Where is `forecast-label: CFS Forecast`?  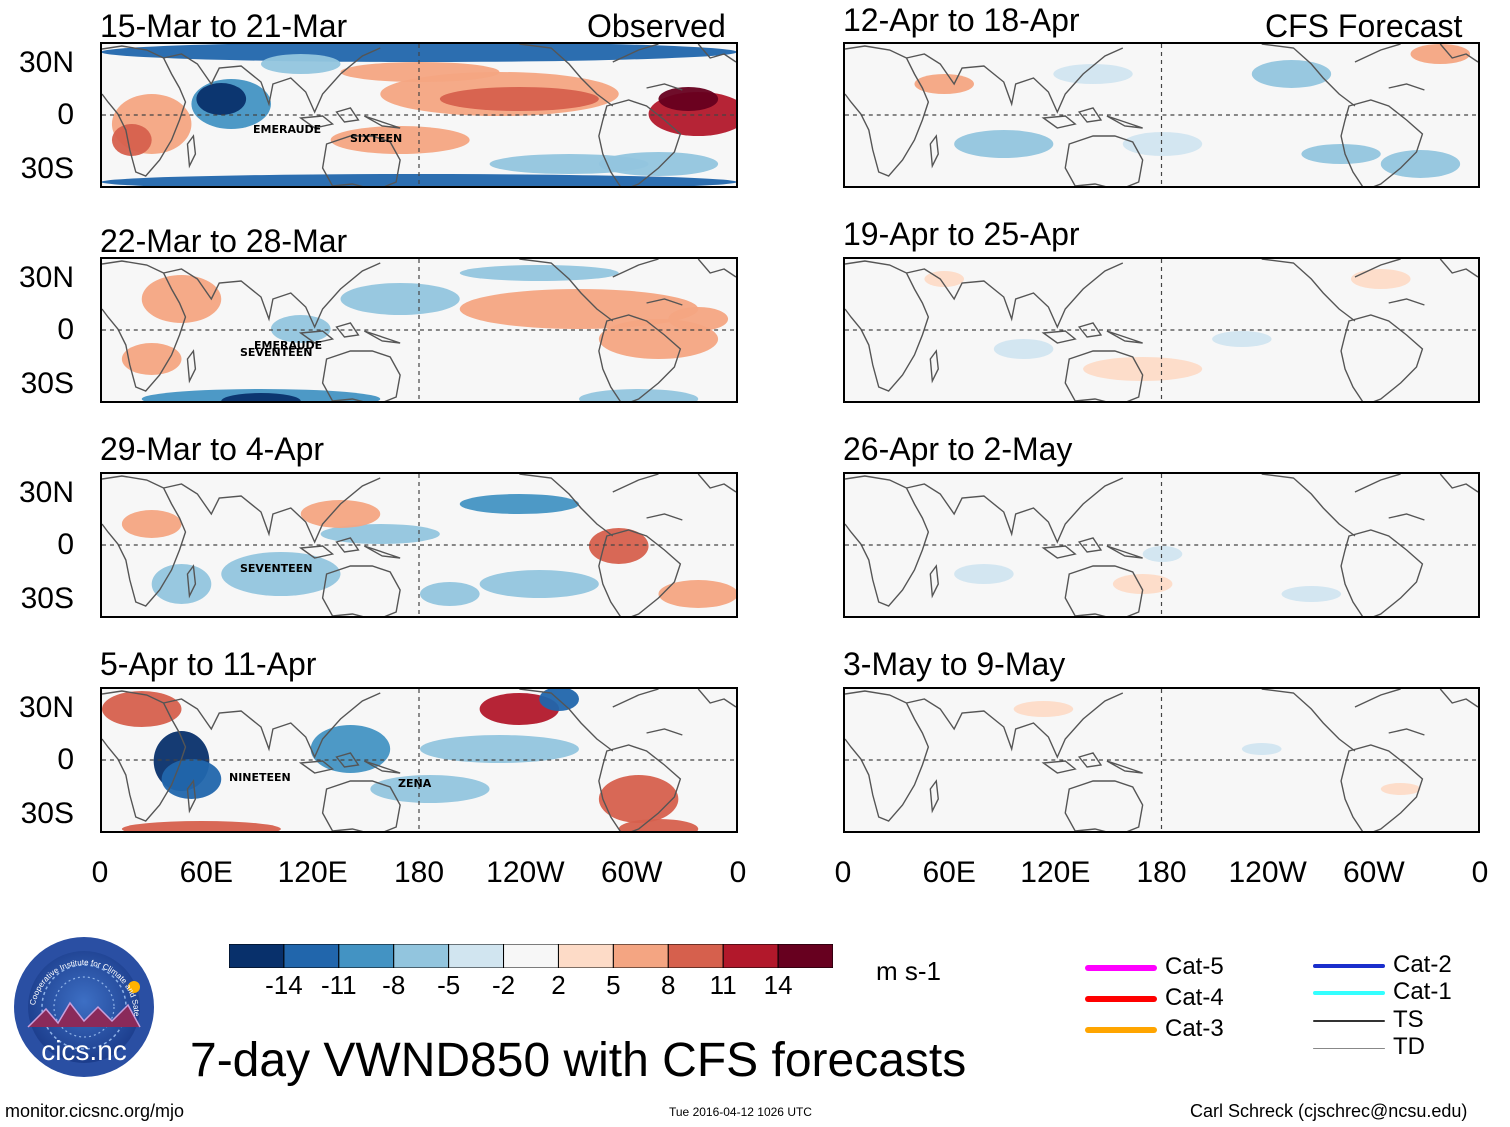
forecast-label: CFS Forecast is located at coordinates (1364, 26).